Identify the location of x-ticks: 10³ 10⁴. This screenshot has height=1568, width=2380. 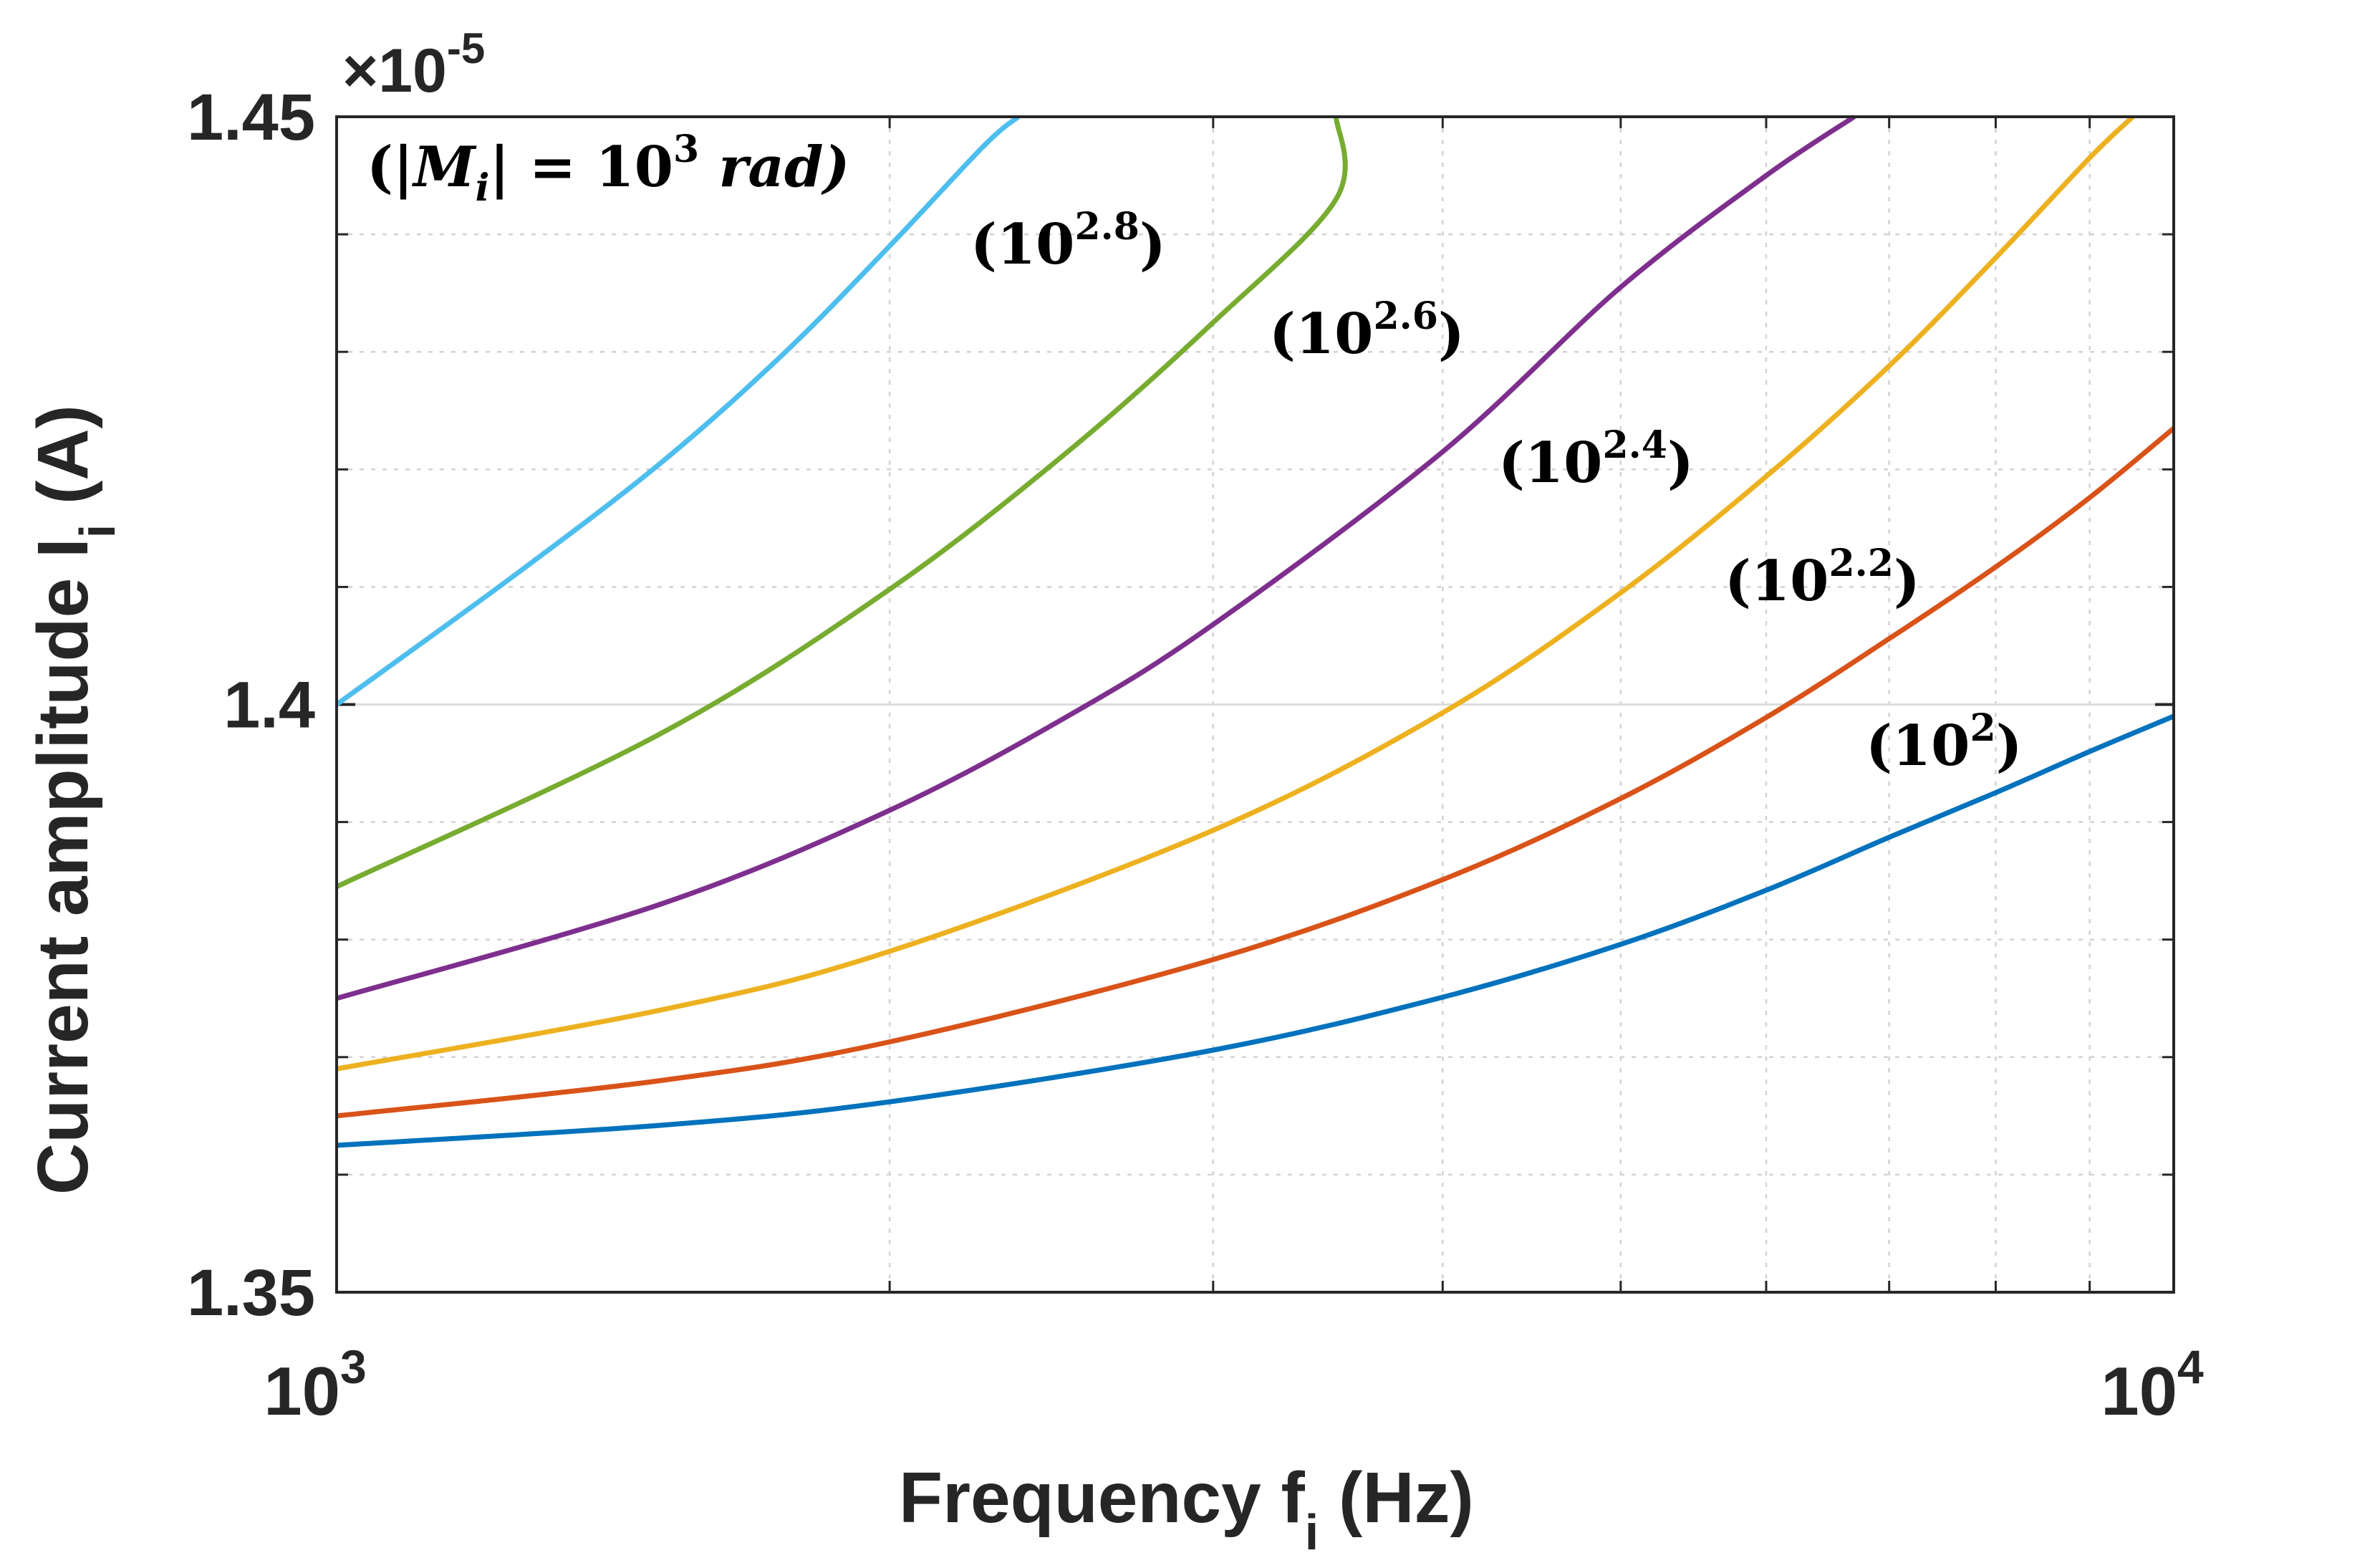
(1234, 1385).